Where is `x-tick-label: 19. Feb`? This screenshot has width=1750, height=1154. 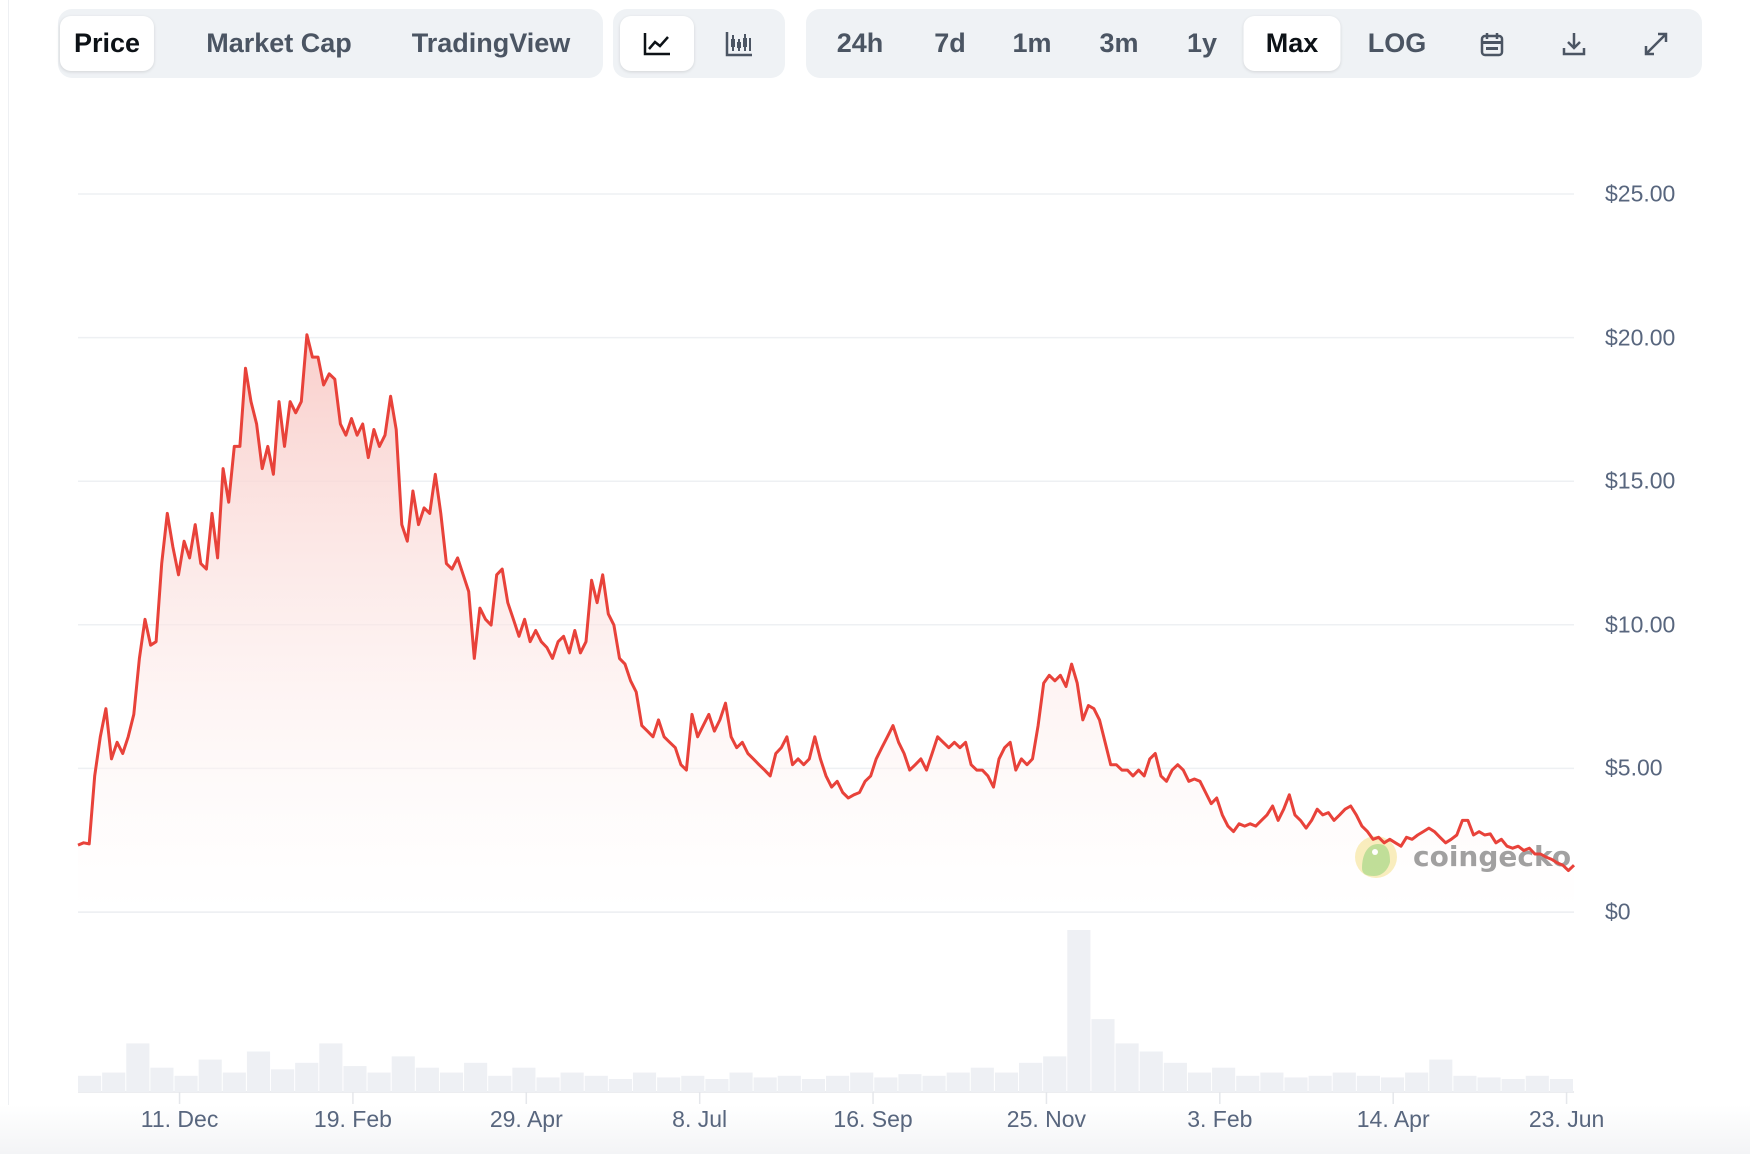
x-tick-label: 19. Feb is located at coordinates (352, 1119).